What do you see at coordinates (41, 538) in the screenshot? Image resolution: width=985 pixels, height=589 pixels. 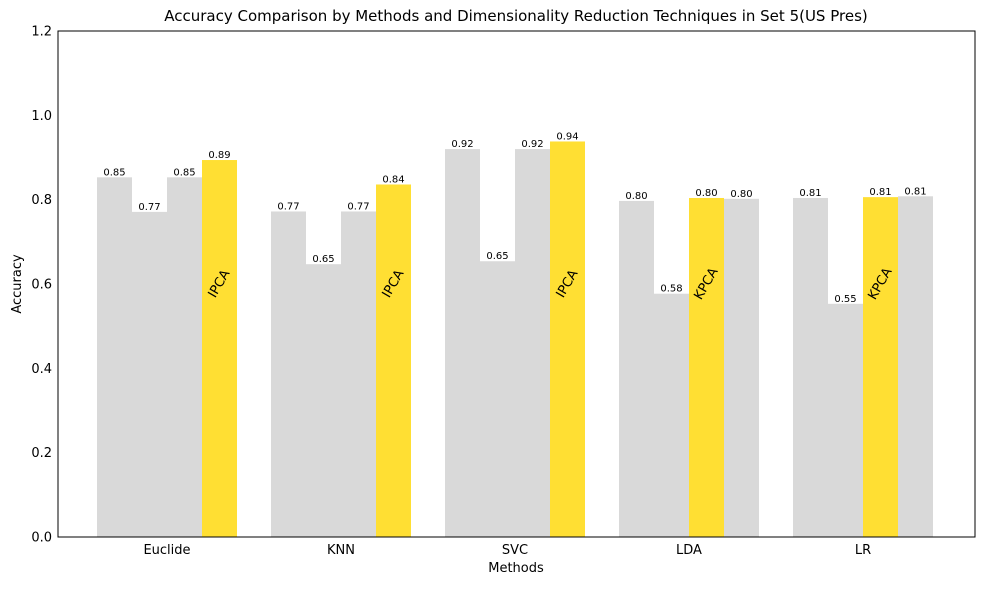 I see `y-tick-label: 0.0` at bounding box center [41, 538].